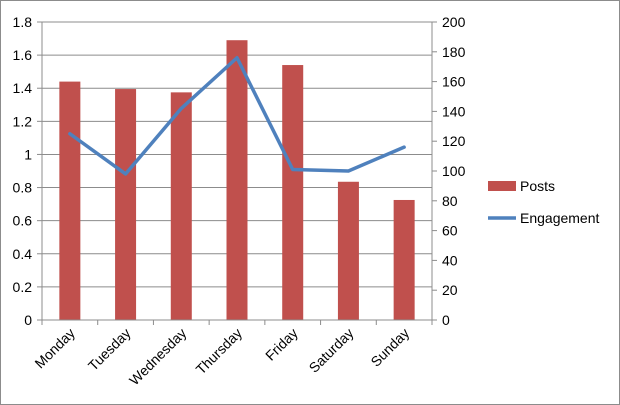  Describe the element at coordinates (109, 349) in the screenshot. I see `category-label: Tuesday` at that location.